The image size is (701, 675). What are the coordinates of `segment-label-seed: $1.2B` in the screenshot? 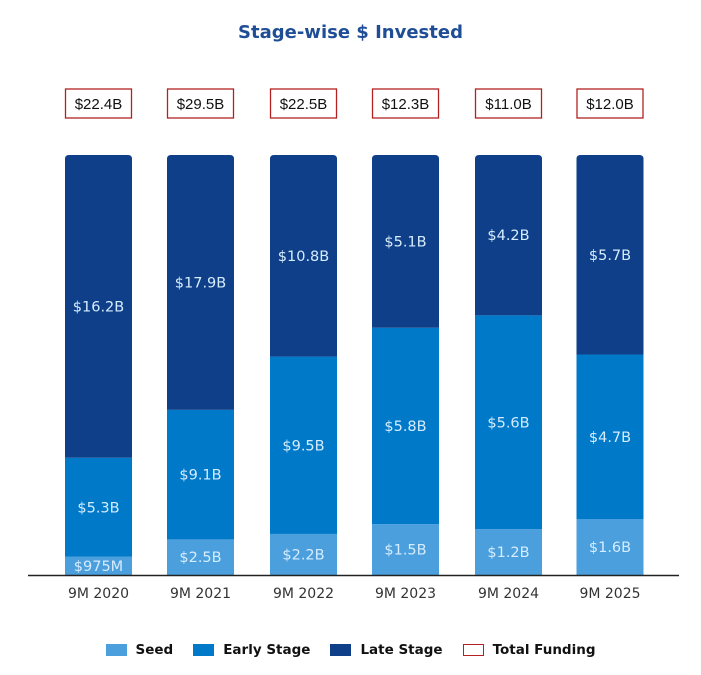 It's located at (508, 553).